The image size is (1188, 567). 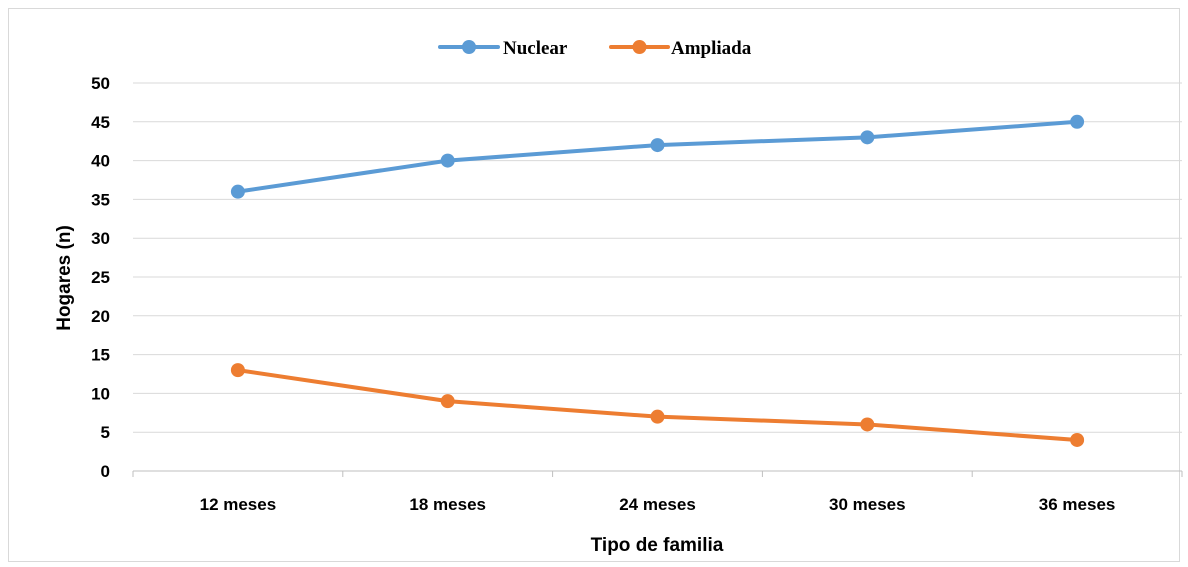 What do you see at coordinates (711, 48) in the screenshot?
I see `legend-label: Ampliada` at bounding box center [711, 48].